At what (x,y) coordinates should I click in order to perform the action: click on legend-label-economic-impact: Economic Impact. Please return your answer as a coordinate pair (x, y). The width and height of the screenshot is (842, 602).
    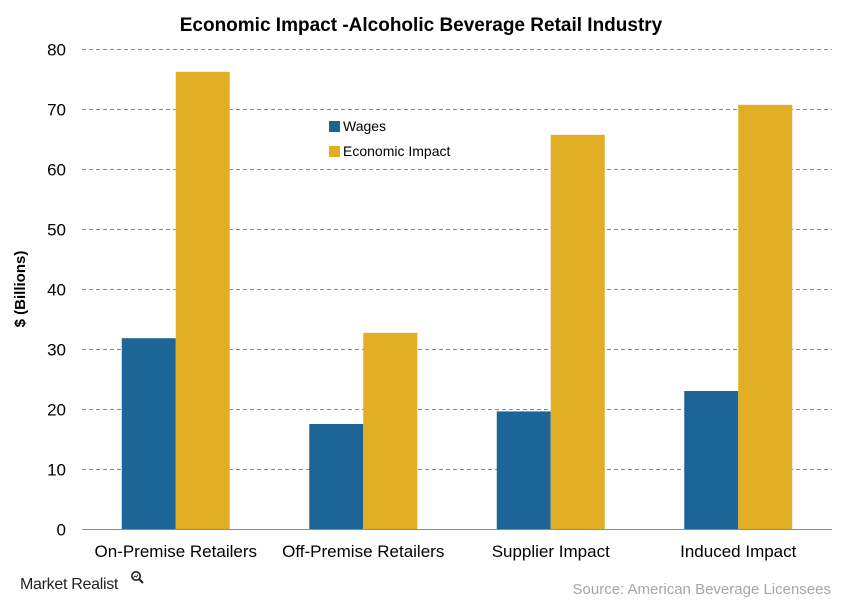
    Looking at the image, I should click on (396, 151).